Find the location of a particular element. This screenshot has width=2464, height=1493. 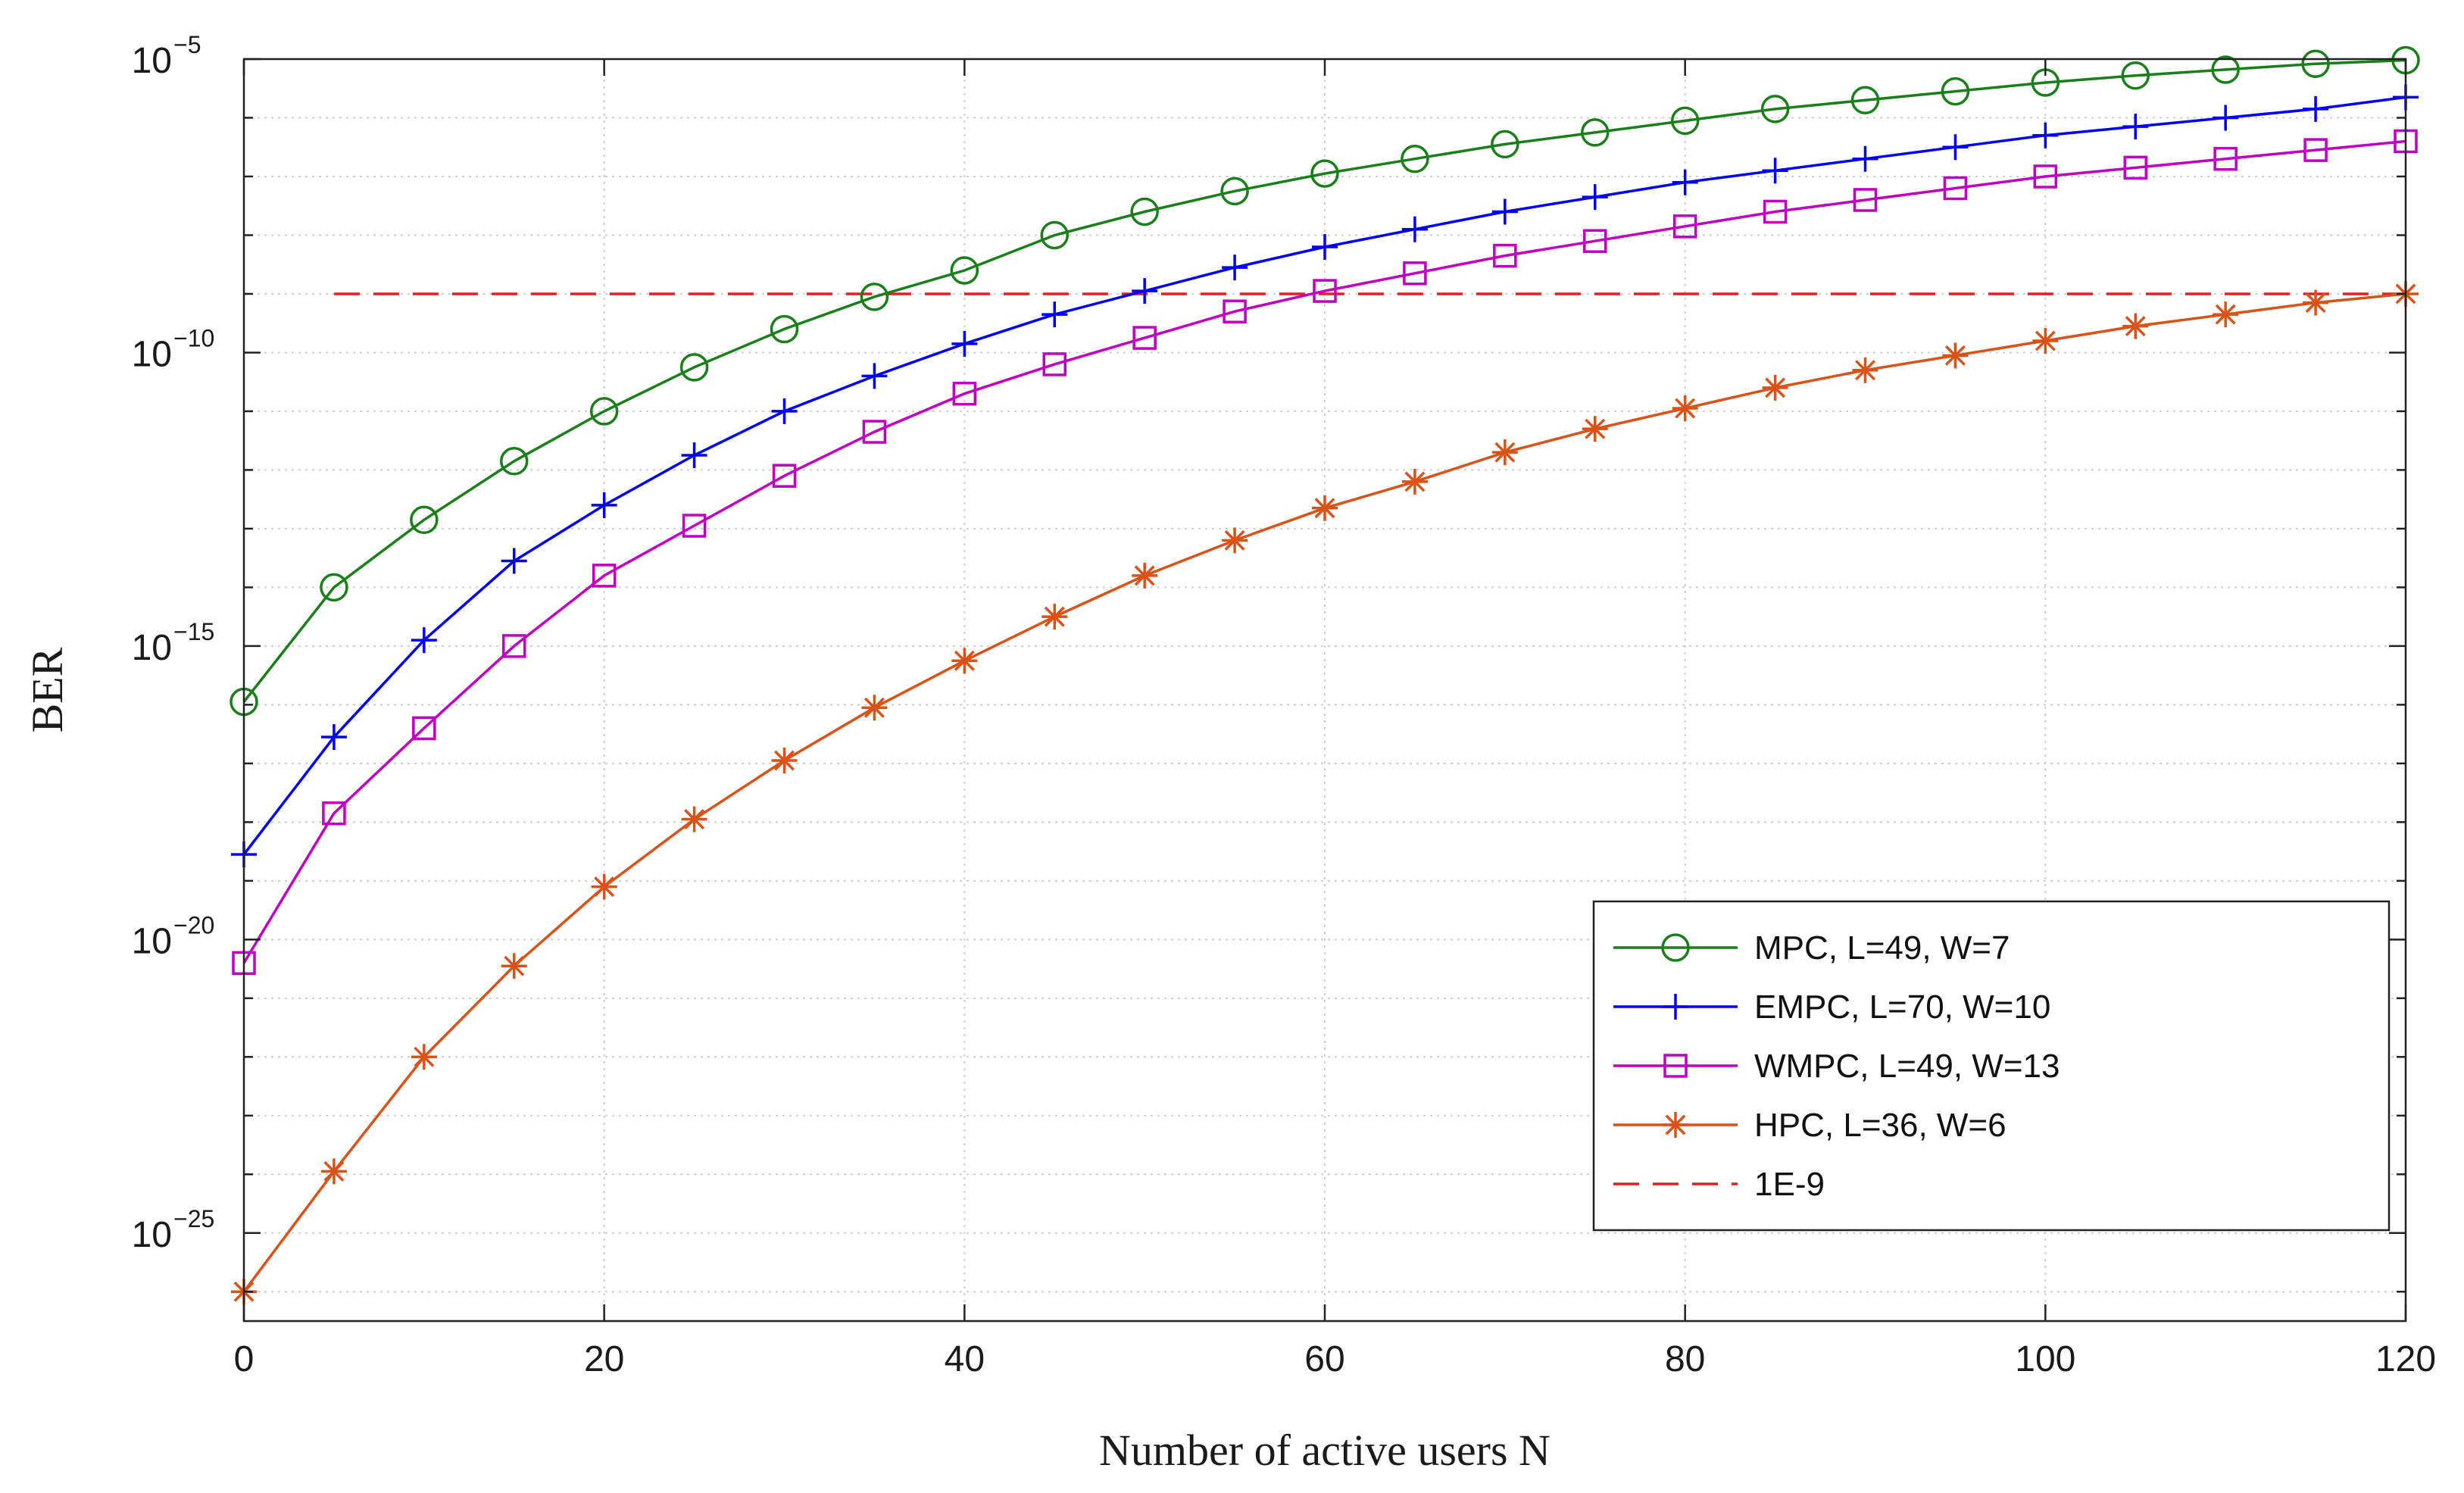

legend-item: HPC, L=36, W=6 is located at coordinates (1809, 1125).